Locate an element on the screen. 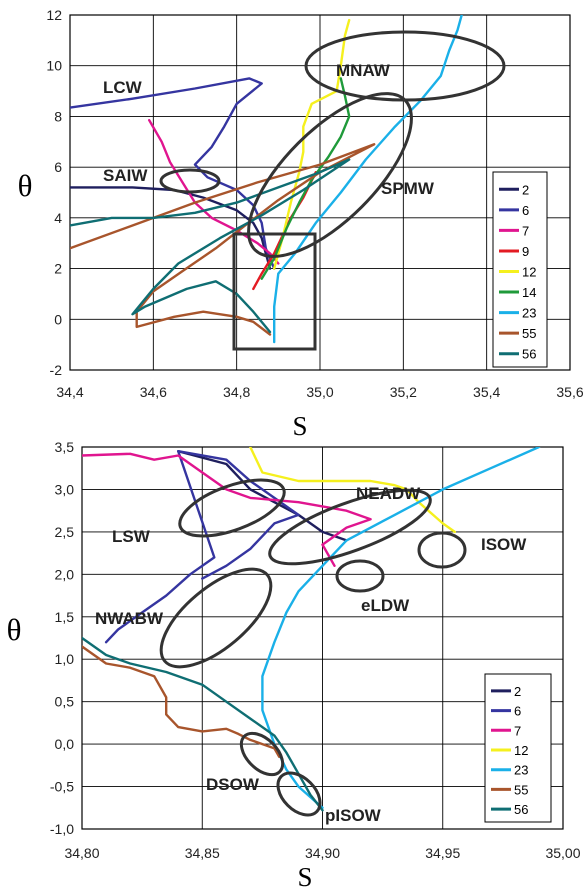  y-tick-label: -0,5 is located at coordinates (62, 787).